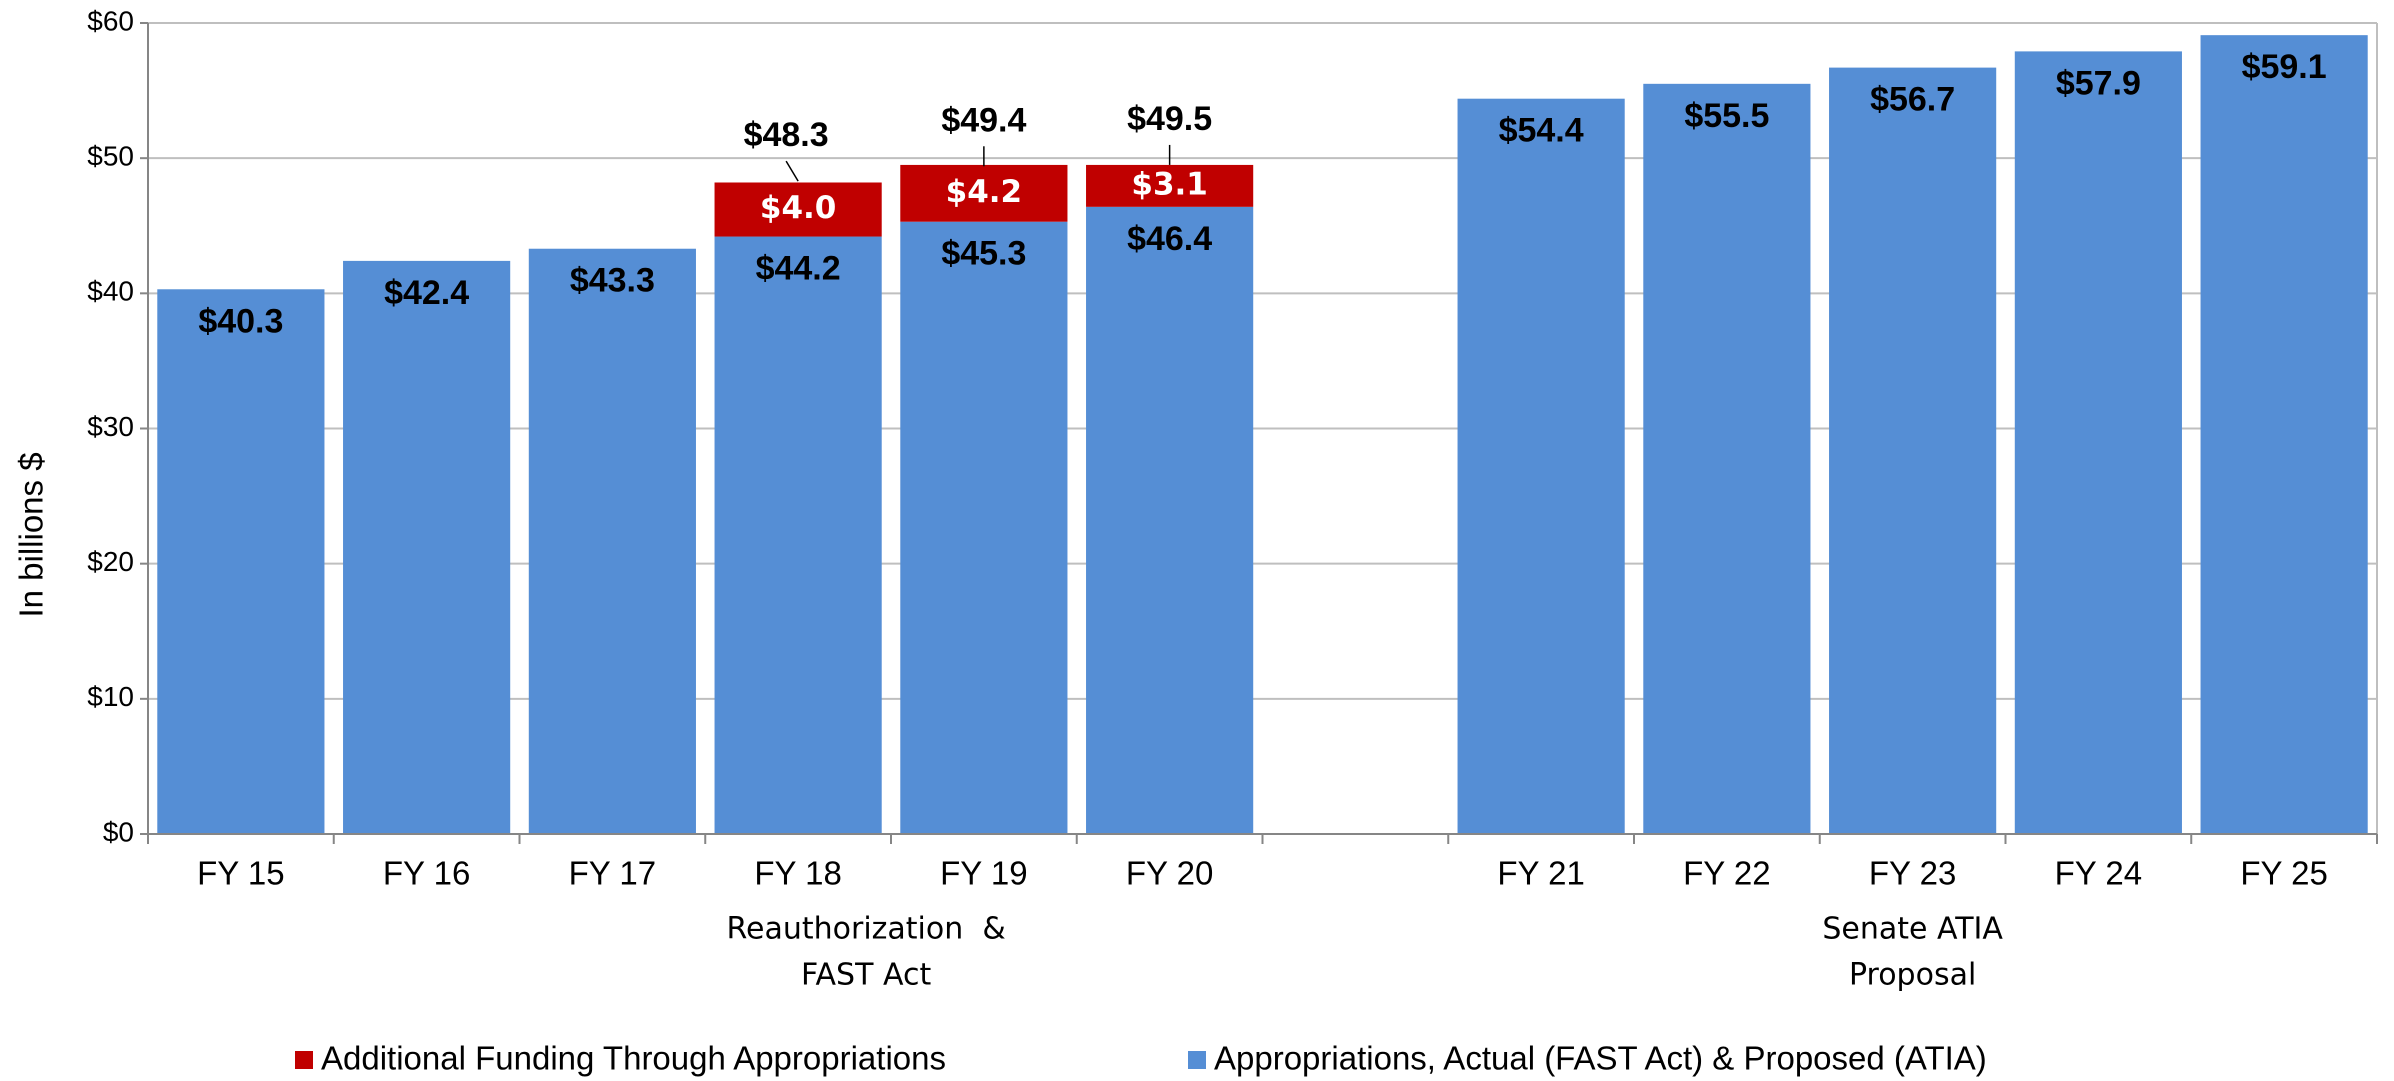  What do you see at coordinates (240, 321) in the screenshot?
I see `data-label: $40.3` at bounding box center [240, 321].